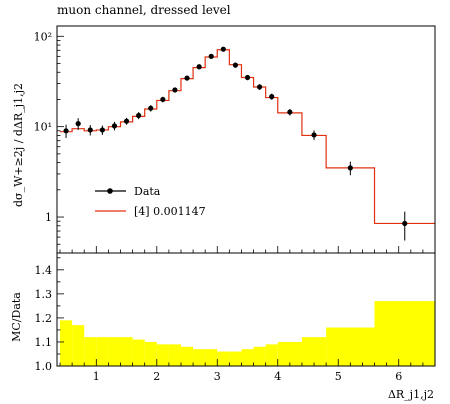  Describe the element at coordinates (411, 394) in the screenshot. I see `x-axis-label: ΔR_j1,j2` at that location.